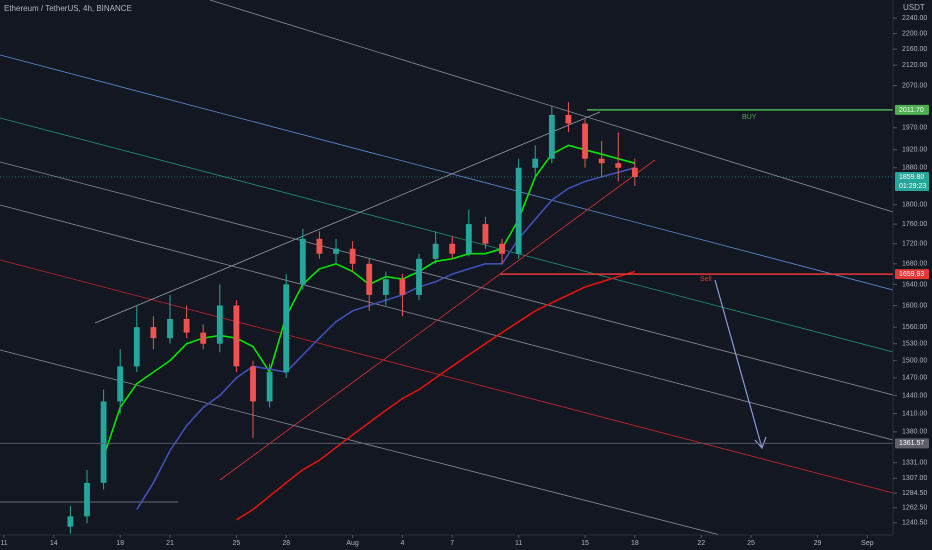 This screenshot has width=932, height=550. I want to click on arrow, so click(740, 364).